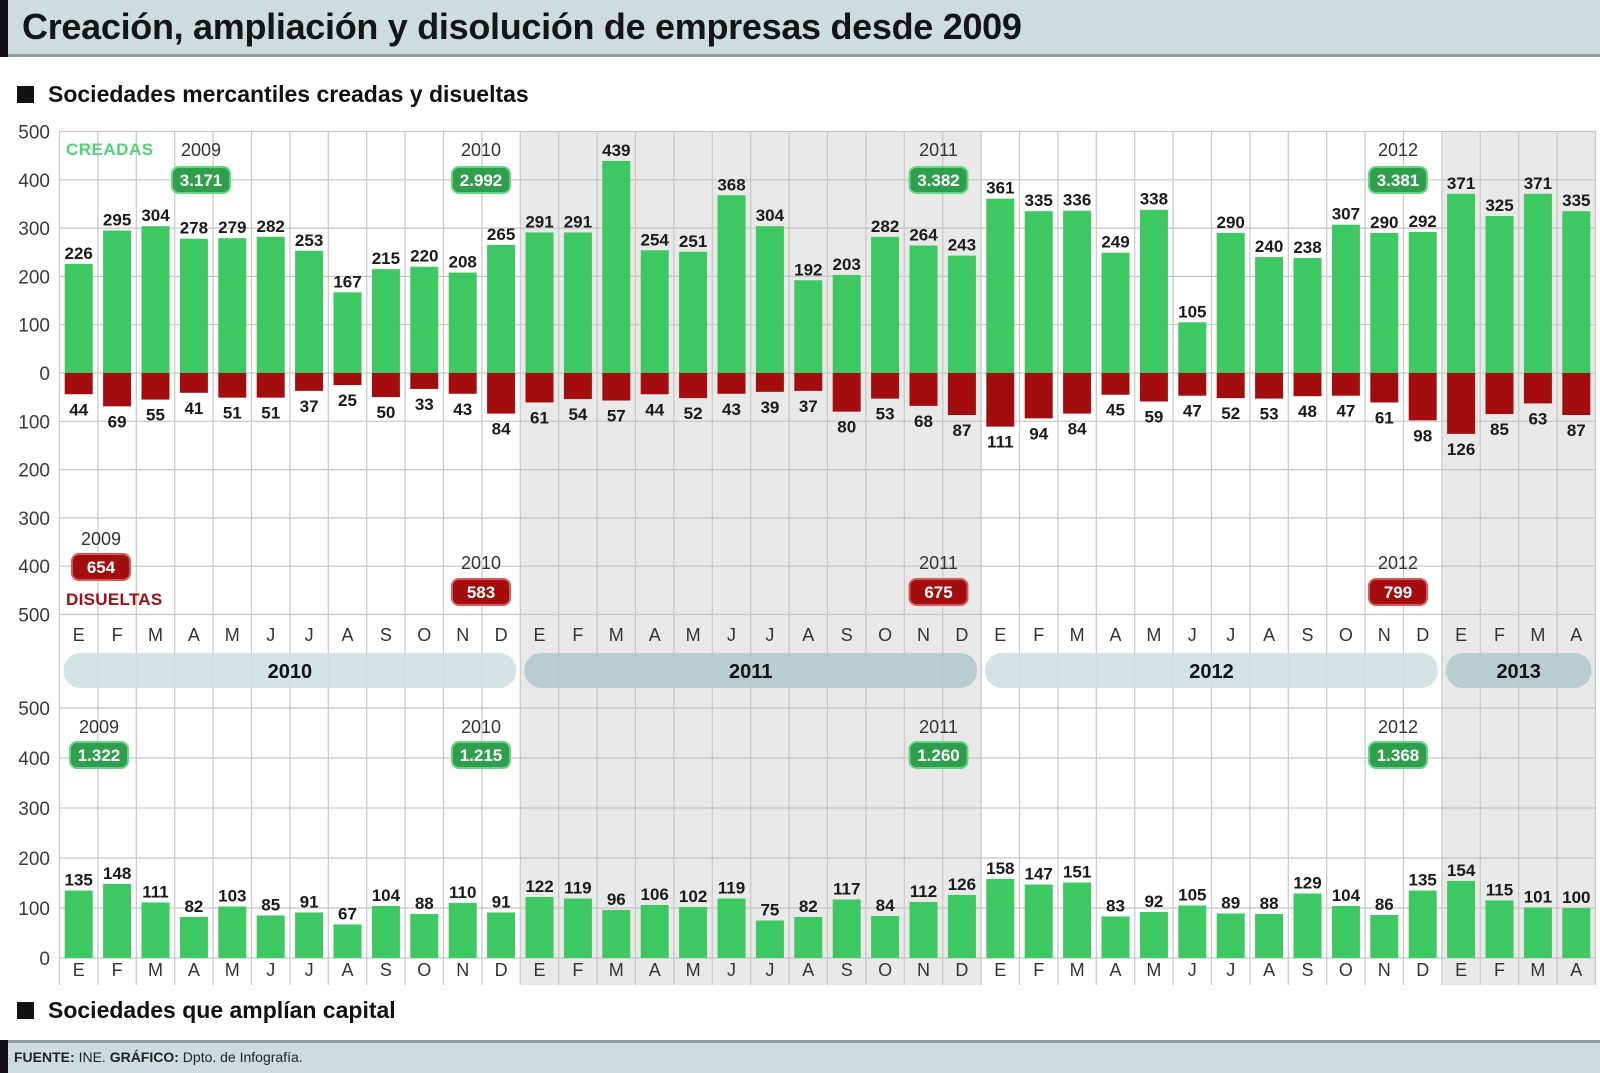 Image resolution: width=1600 pixels, height=1073 pixels. Describe the element at coordinates (750, 672) in the screenshot. I see `year-band-label: 2011` at that location.